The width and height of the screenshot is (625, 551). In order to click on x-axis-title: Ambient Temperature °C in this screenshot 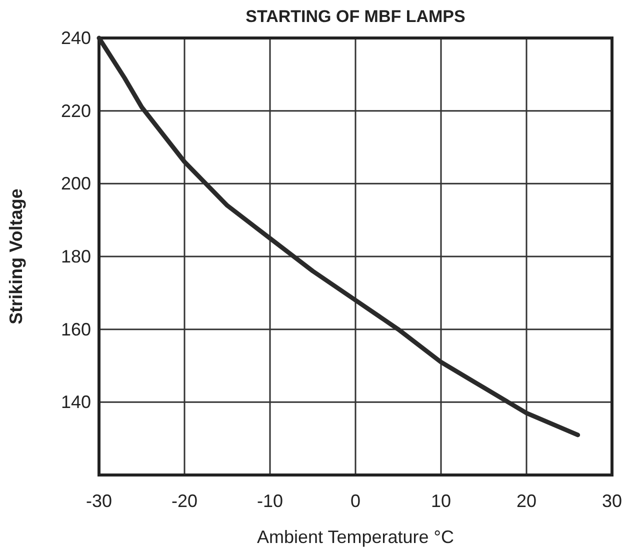, I will do `click(355, 537)`.